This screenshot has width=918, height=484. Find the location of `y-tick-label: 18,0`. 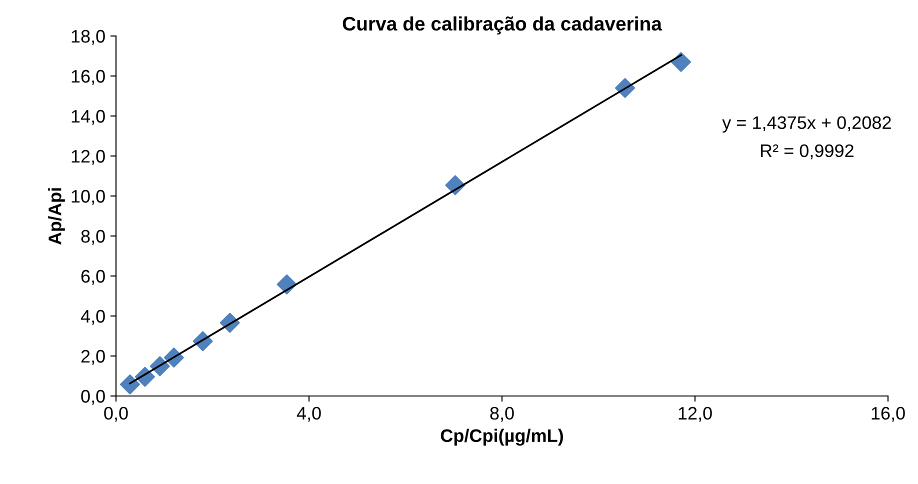

y-tick-label: 18,0 is located at coordinates (88, 37).